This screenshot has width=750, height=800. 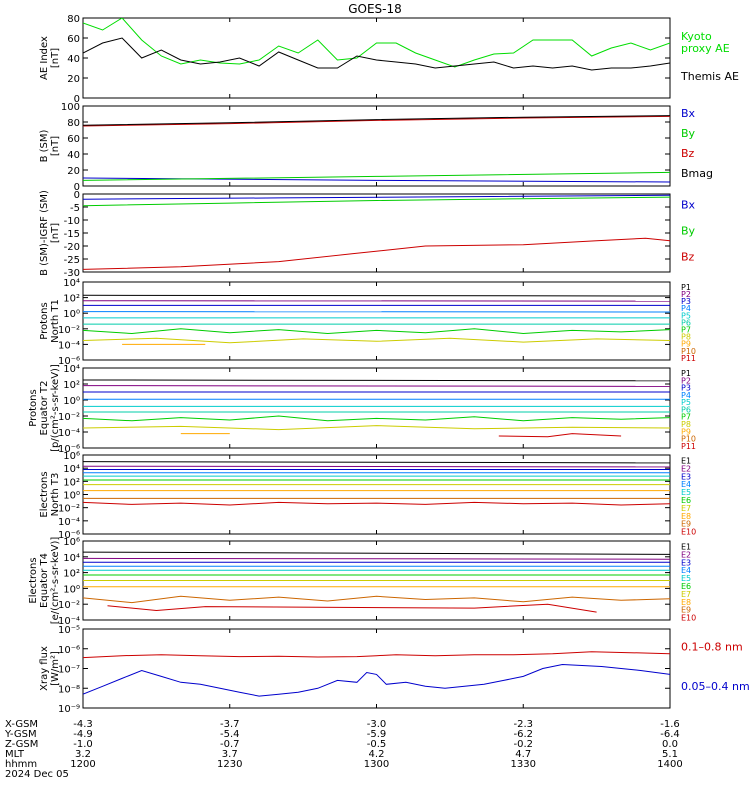 What do you see at coordinates (375, 9) in the screenshot?
I see `plot-title: GOES-18` at bounding box center [375, 9].